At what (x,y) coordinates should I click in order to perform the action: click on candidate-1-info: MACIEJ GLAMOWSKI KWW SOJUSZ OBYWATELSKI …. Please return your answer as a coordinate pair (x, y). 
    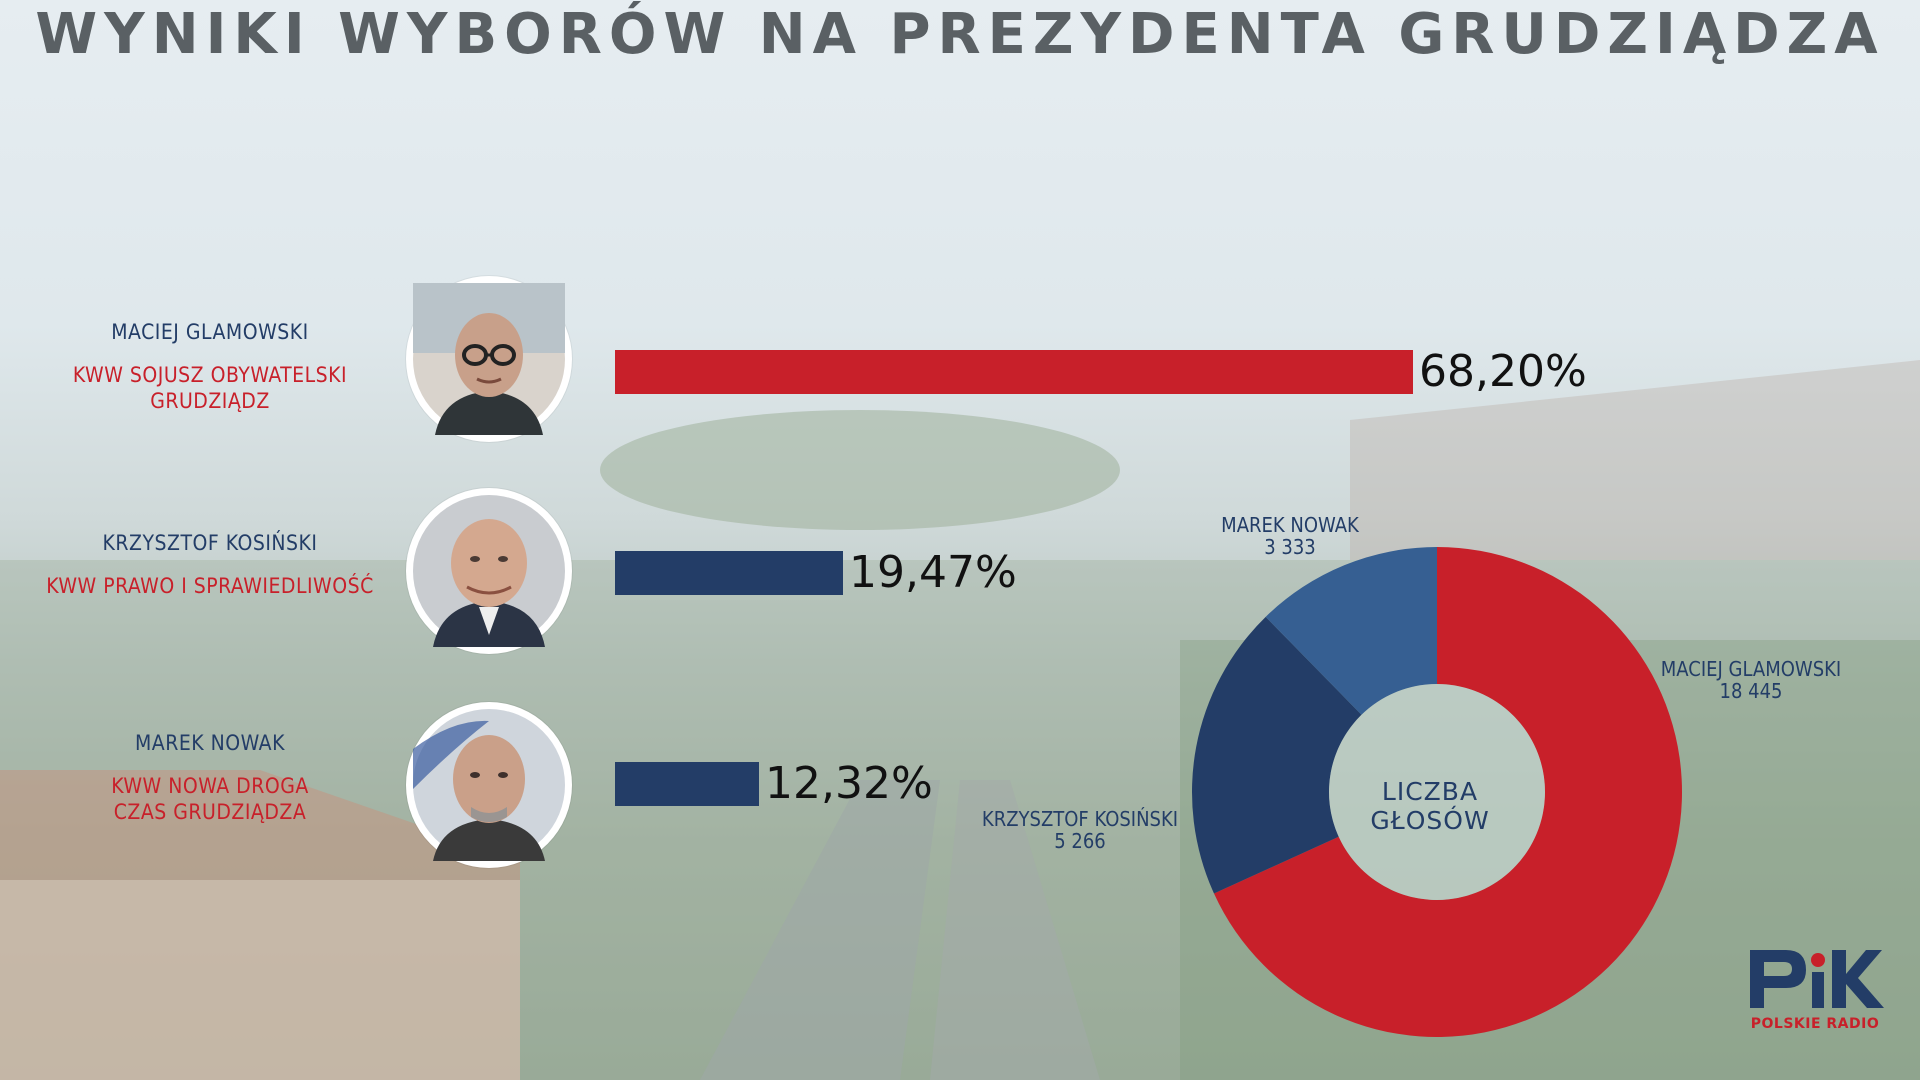
    Looking at the image, I should click on (210, 367).